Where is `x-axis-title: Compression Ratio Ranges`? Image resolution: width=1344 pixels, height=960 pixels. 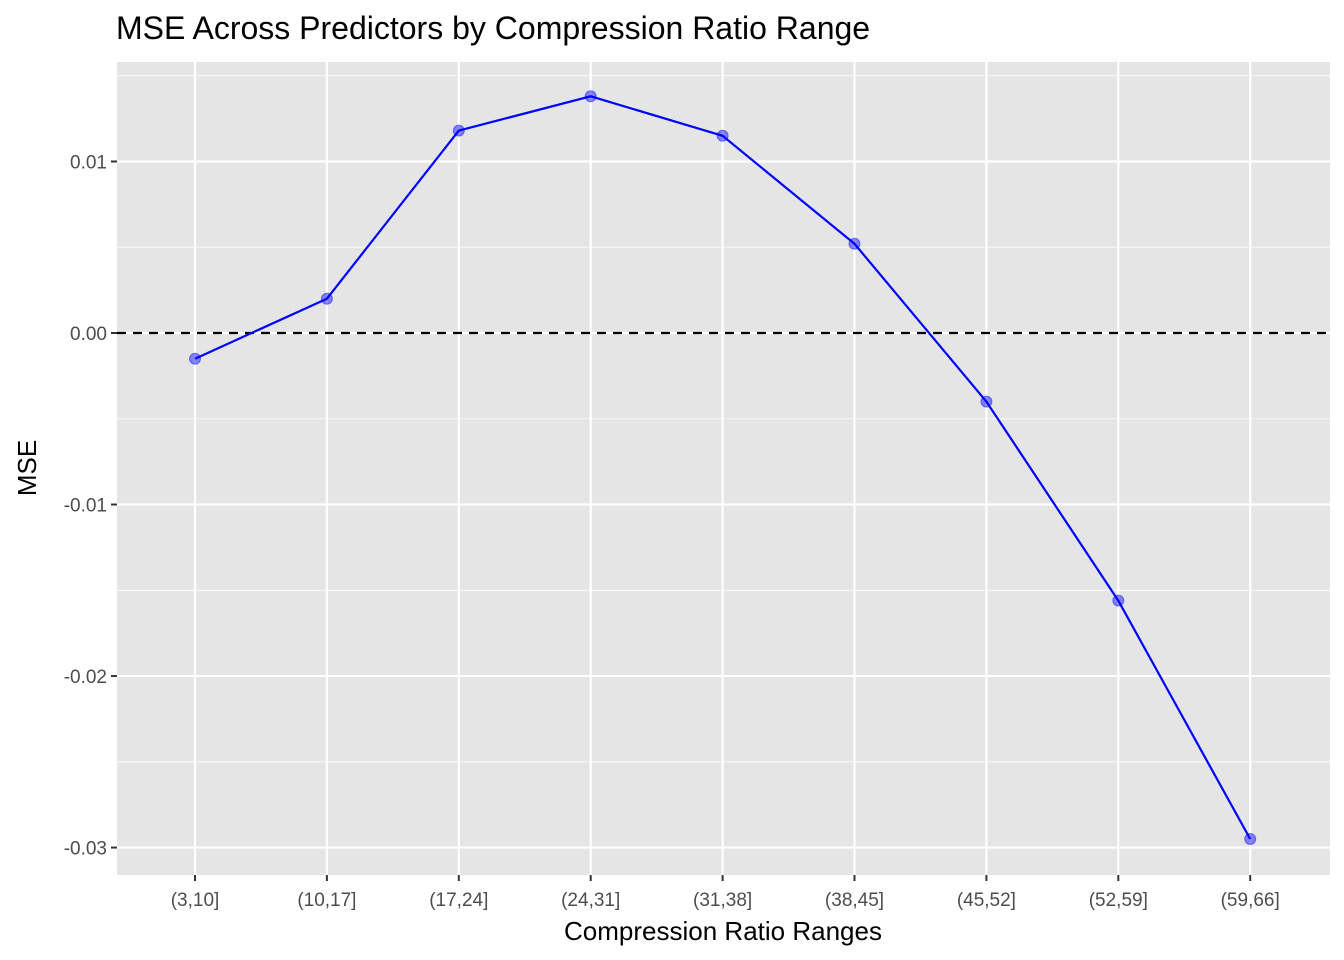 x-axis-title: Compression Ratio Ranges is located at coordinates (723, 931).